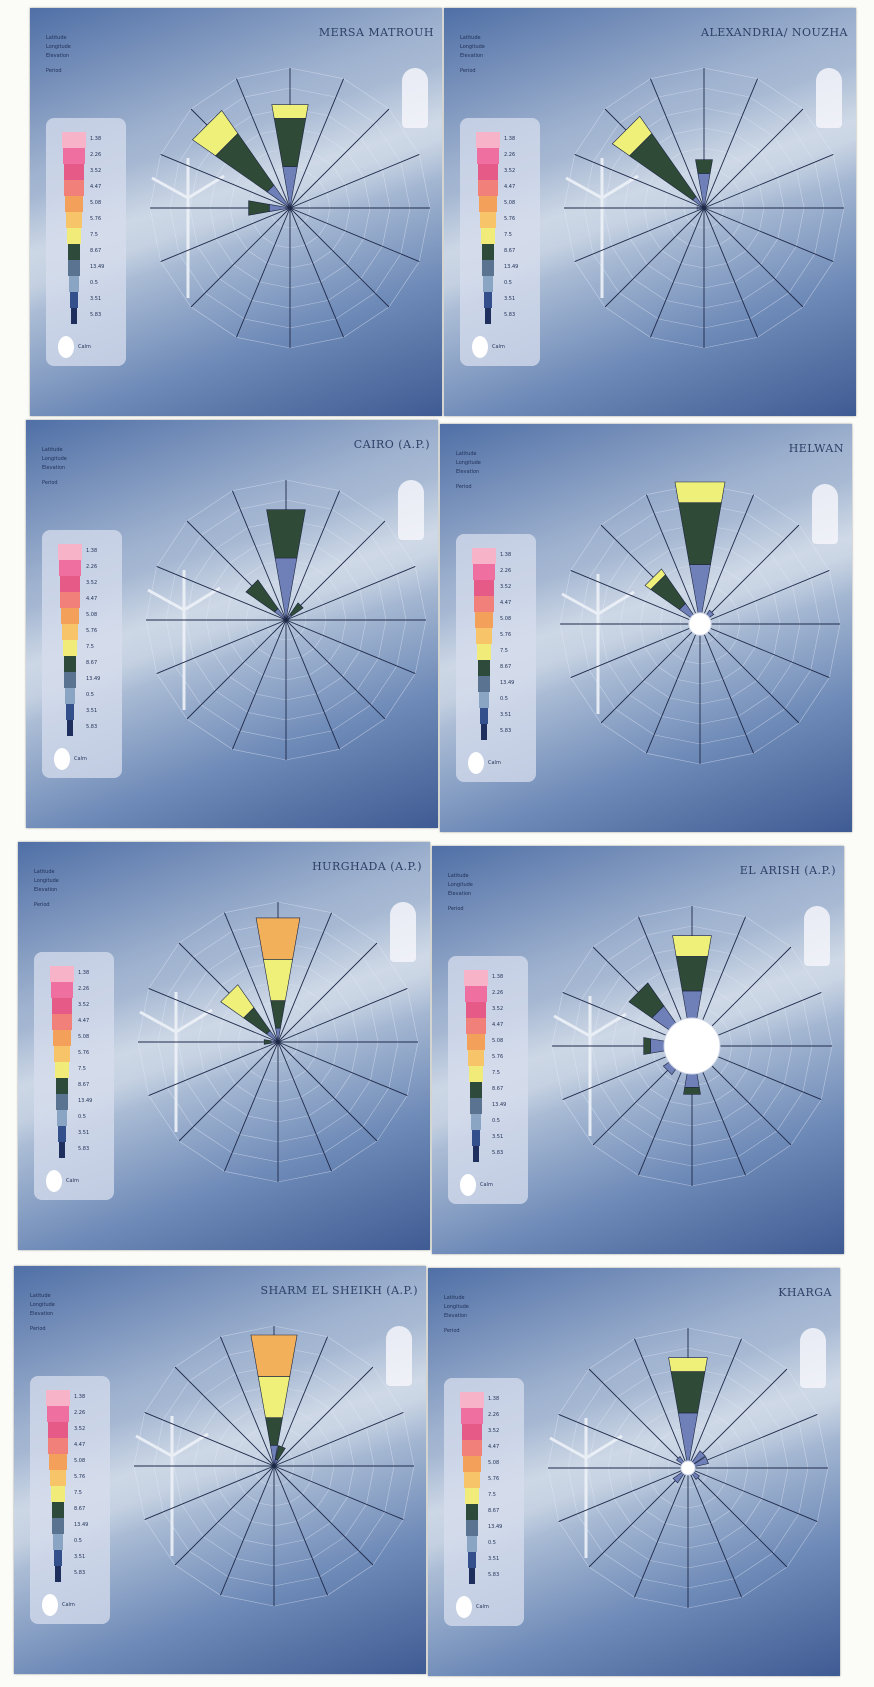 This screenshot has width=874, height=1687. Describe the element at coordinates (494, 1415) in the screenshot. I see `legend-label: 2.26` at that location.